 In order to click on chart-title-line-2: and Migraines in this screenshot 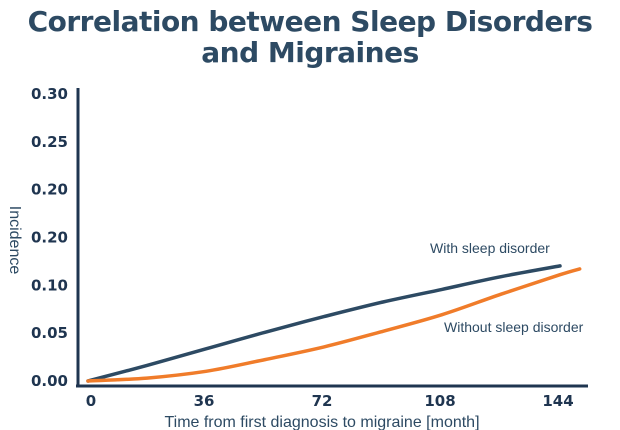, I will do `click(310, 52)`.